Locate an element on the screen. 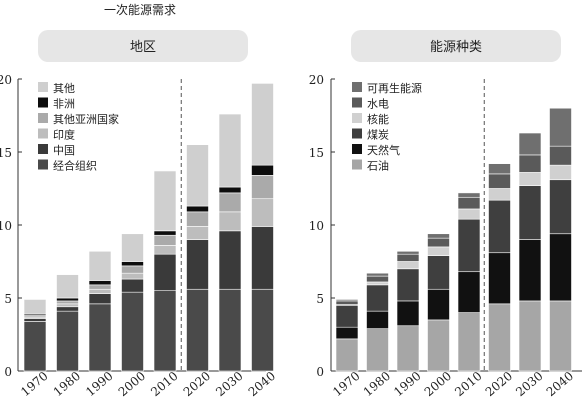  x-tick-label: 1980 is located at coordinates (377, 384).